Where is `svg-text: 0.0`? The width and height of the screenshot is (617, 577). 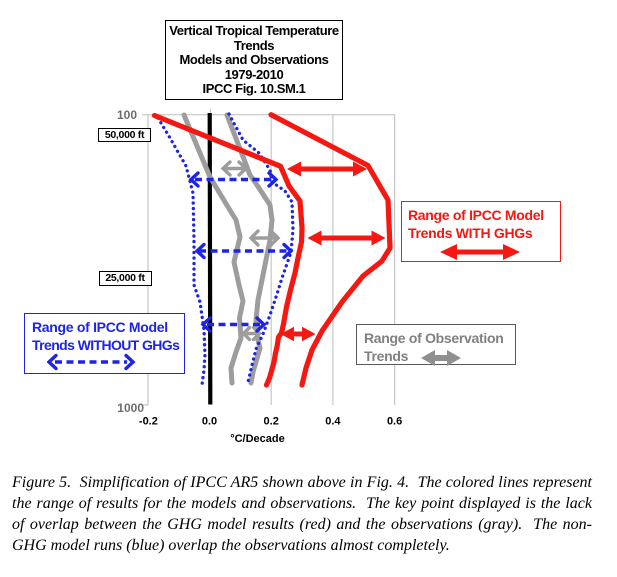
svg-text: 0.0 is located at coordinates (209, 422).